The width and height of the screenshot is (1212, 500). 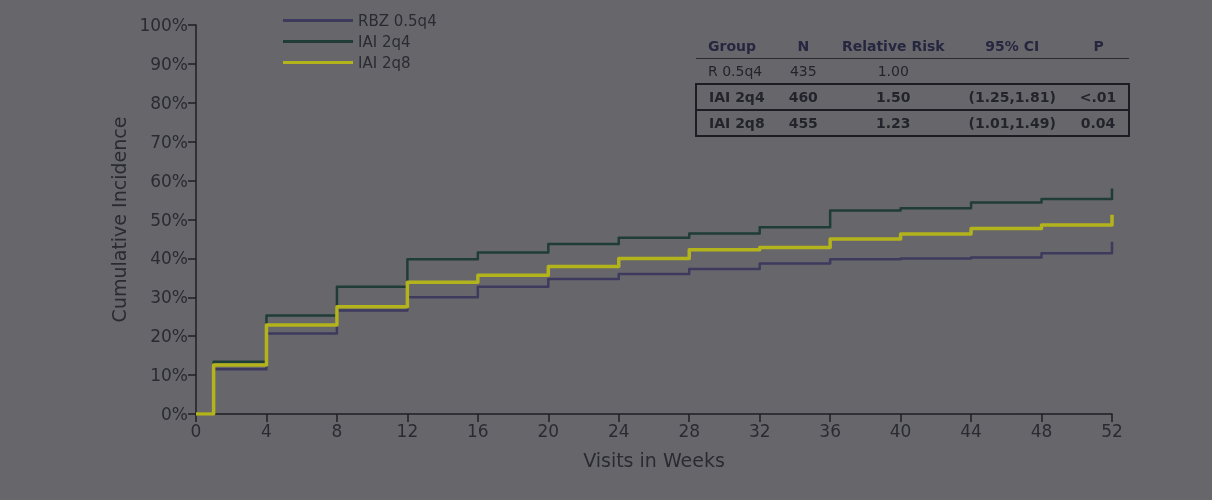 What do you see at coordinates (1041, 430) in the screenshot?
I see `x-tick-label: 48` at bounding box center [1041, 430].